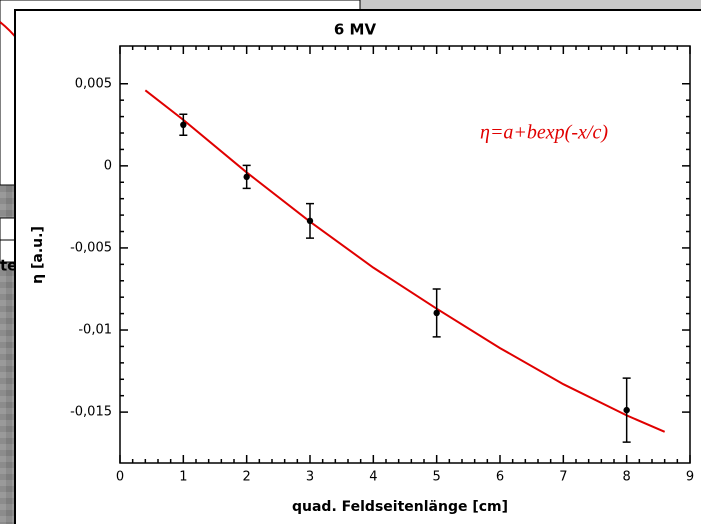 This screenshot has width=701, height=524. What do you see at coordinates (38, 255) in the screenshot?
I see `y-axis-label: η [a.u.]` at bounding box center [38, 255].